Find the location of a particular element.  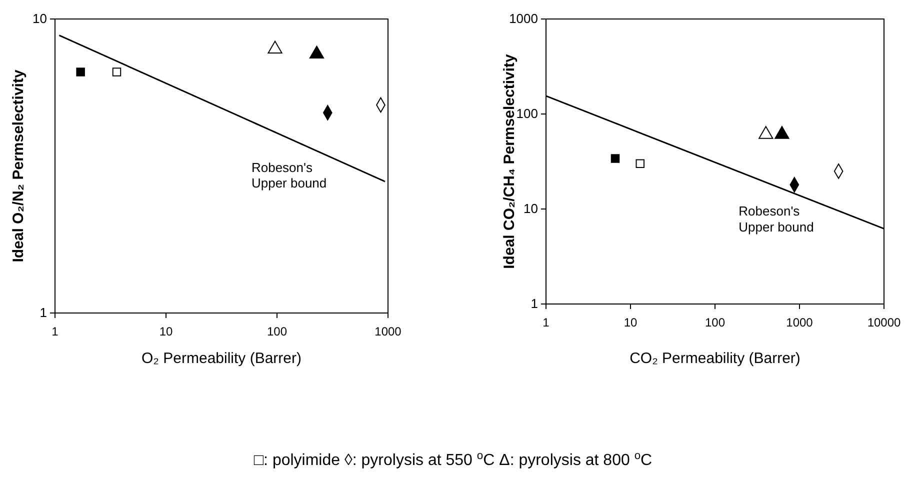

y-axis-title: Ideal CO₂/CH₄ Permselectivity is located at coordinates (509, 161).